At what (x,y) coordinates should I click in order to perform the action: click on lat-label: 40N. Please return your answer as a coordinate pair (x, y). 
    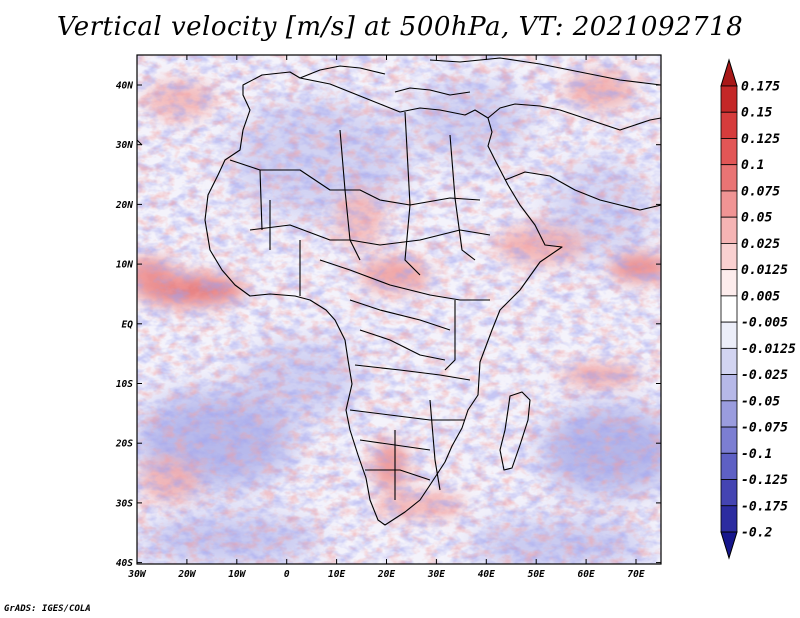
    Looking at the image, I should click on (124, 86).